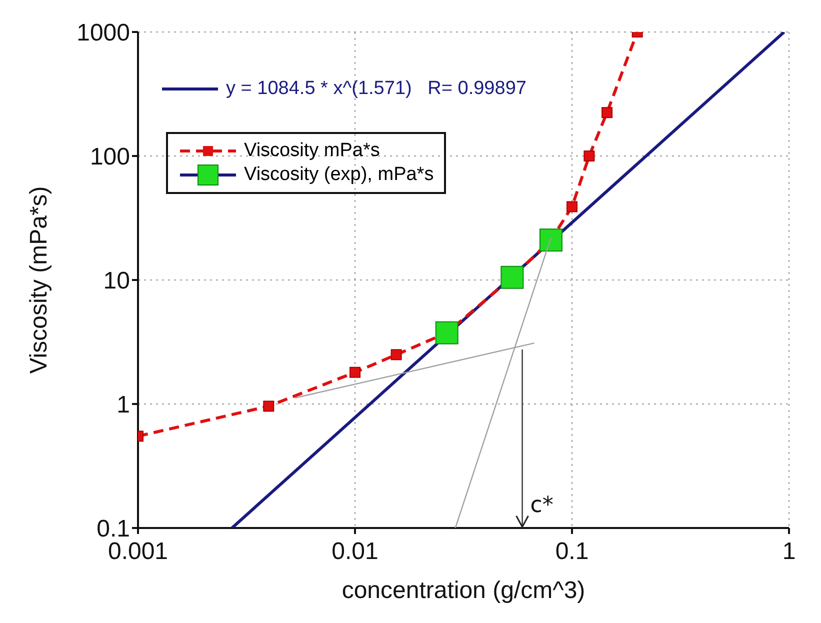 This screenshot has width=821, height=623. What do you see at coordinates (464, 590) in the screenshot?
I see `x-axis-title: concentration (g/cm^3)` at bounding box center [464, 590].